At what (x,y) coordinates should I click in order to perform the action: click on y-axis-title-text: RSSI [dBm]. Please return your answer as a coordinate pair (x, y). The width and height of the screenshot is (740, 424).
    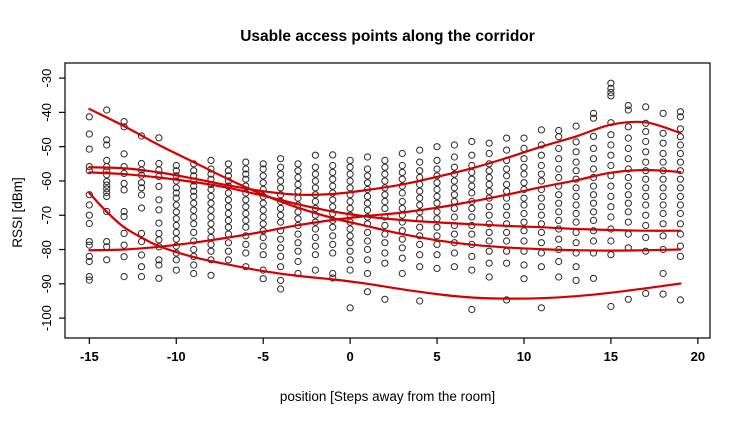
    Looking at the image, I should click on (17, 212).